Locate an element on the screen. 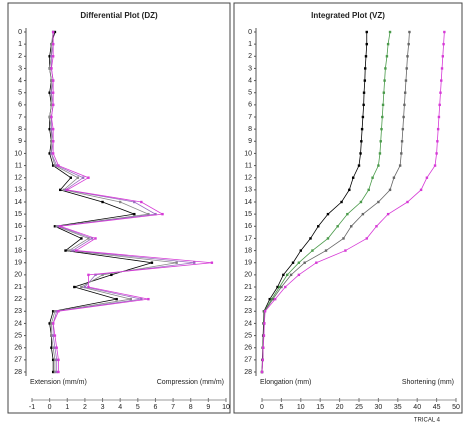 The image size is (469, 428). y-tick-label: 23 is located at coordinates (18, 311).